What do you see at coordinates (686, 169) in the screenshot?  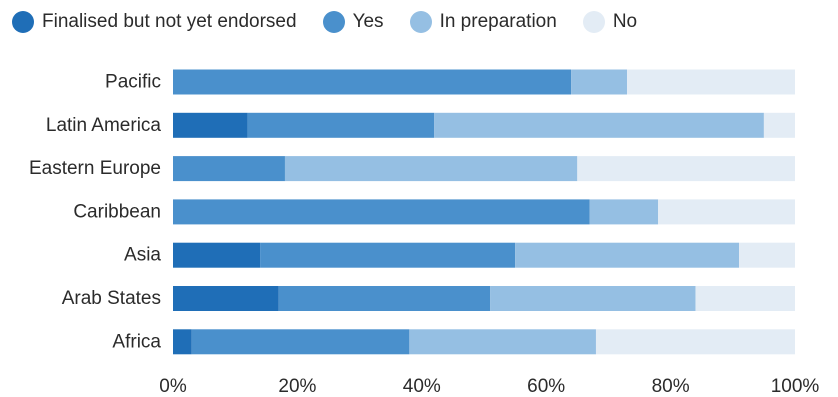 I see `bar-eastern-europe-no` at bounding box center [686, 169].